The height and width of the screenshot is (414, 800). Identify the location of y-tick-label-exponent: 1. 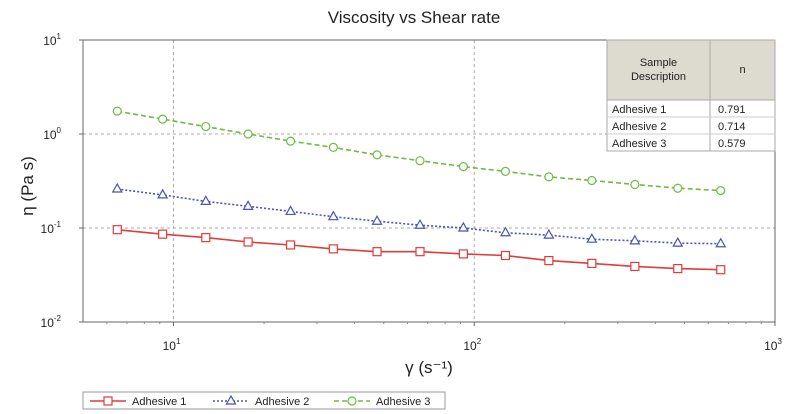
(59, 36).